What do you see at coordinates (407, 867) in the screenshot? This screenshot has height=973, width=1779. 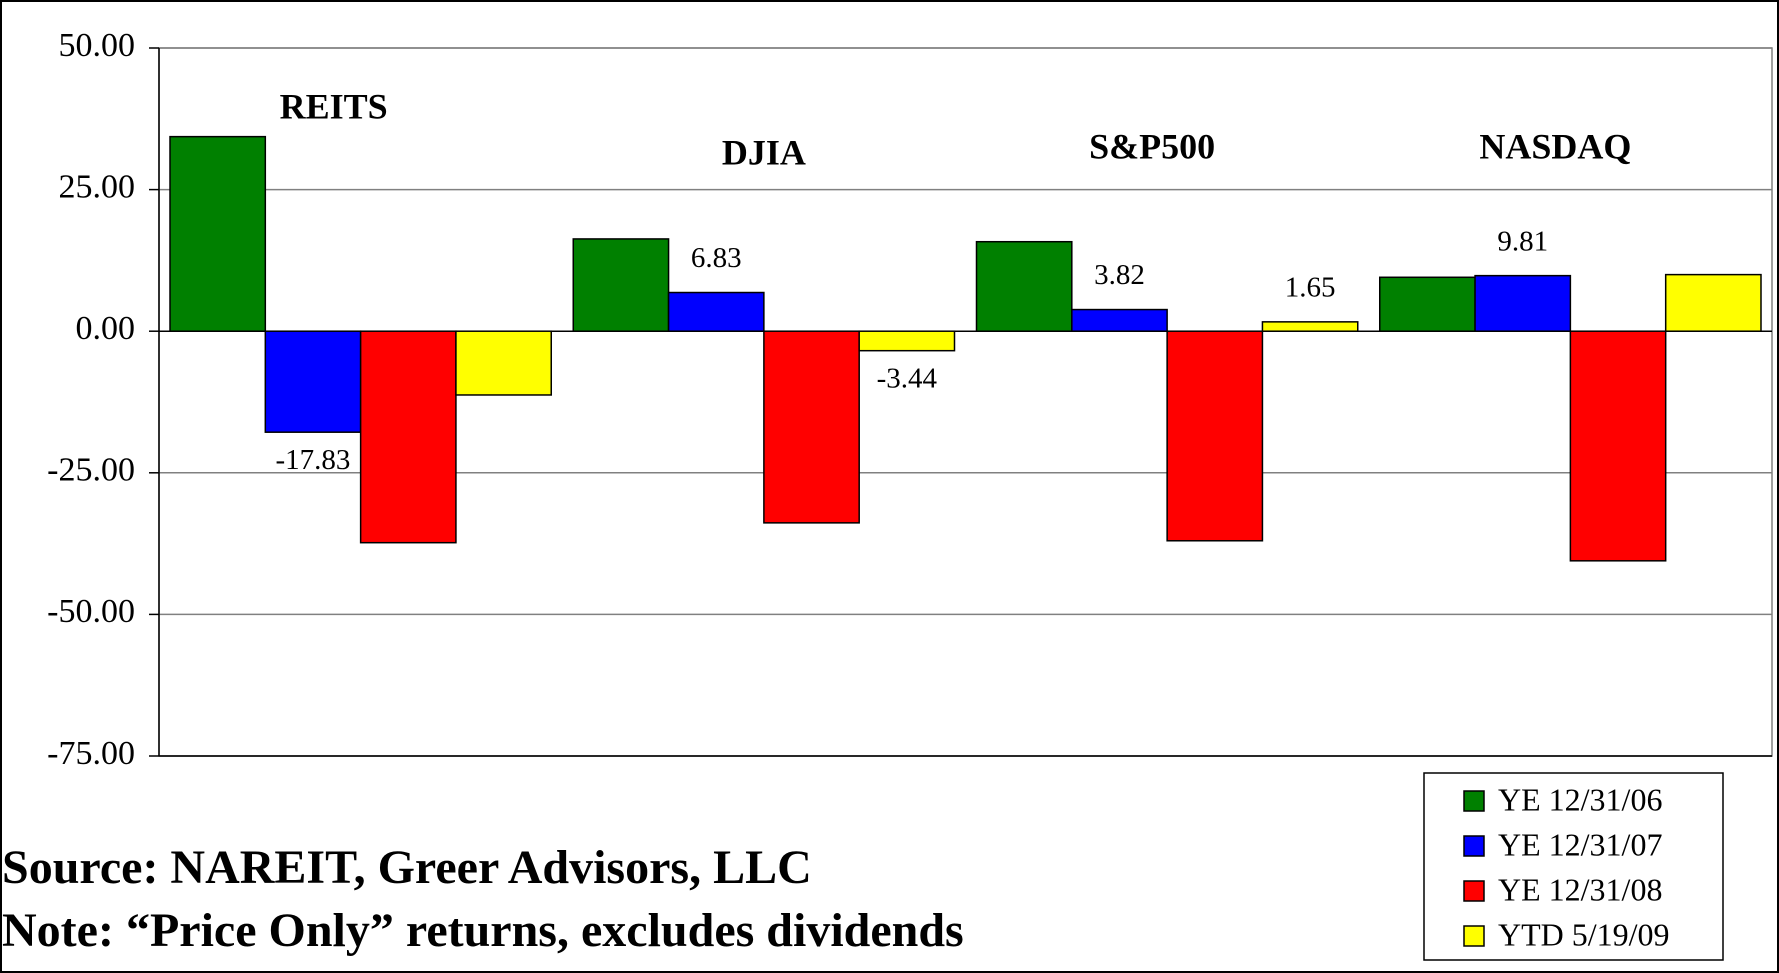 I see `source-note: Source: NAREIT, Greer Advisors, LLC` at bounding box center [407, 867].